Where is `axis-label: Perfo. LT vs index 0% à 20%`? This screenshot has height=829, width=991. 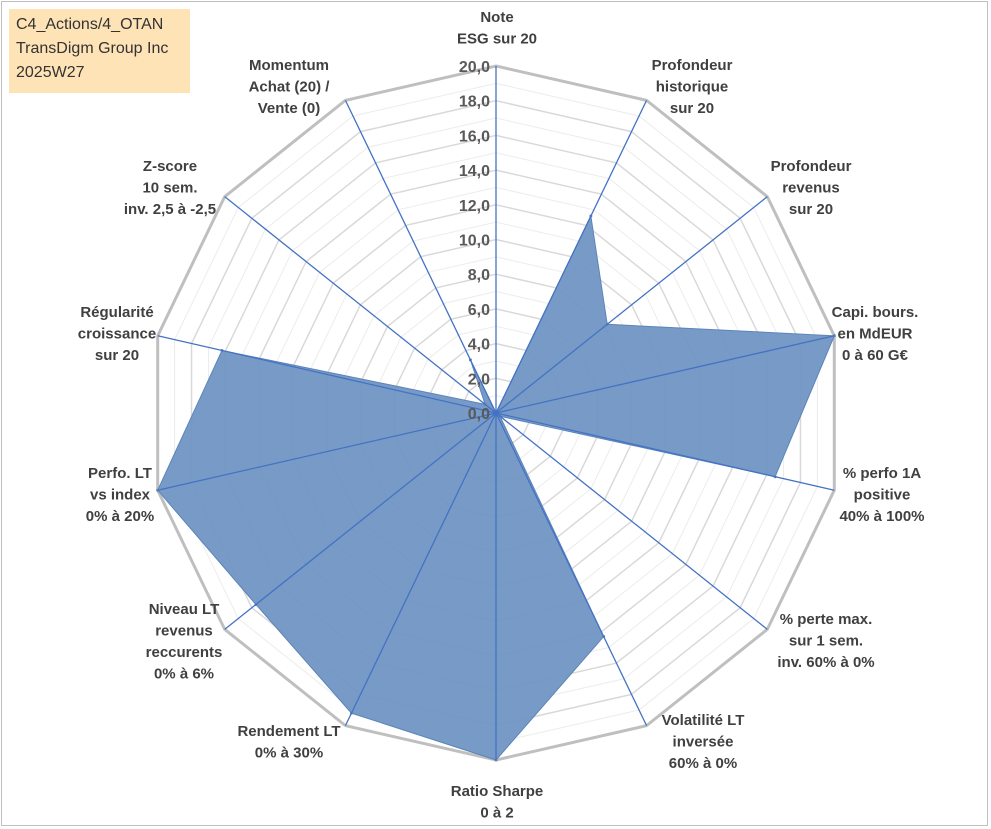
axis-label: Perfo. LT vs index 0% à 20% is located at coordinates (120, 495).